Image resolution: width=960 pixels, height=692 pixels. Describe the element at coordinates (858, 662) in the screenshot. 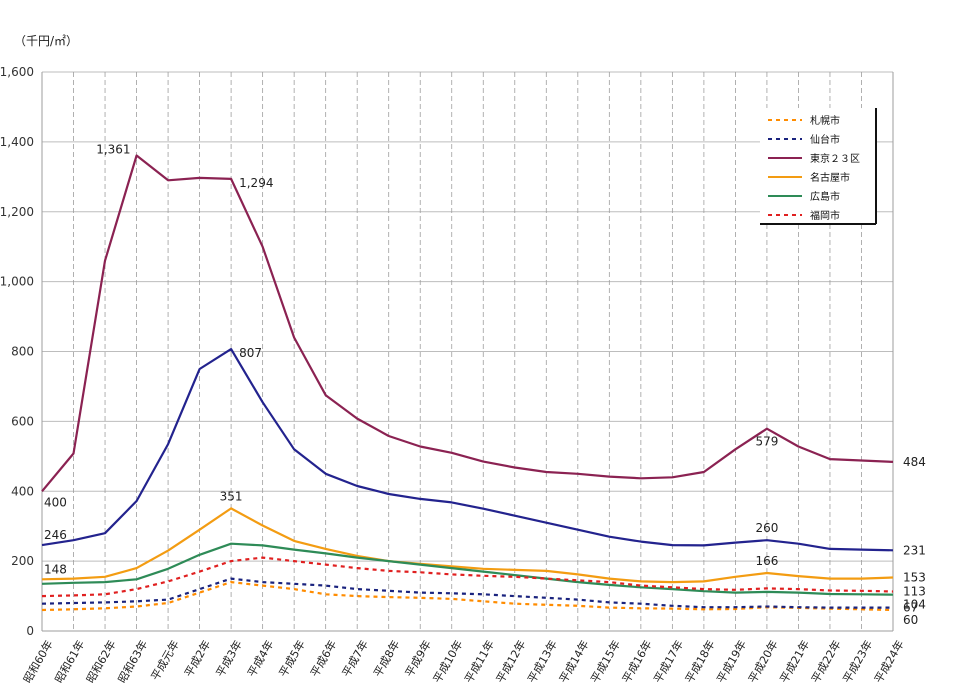

I see `x-tick-label: 平成23年` at that location.